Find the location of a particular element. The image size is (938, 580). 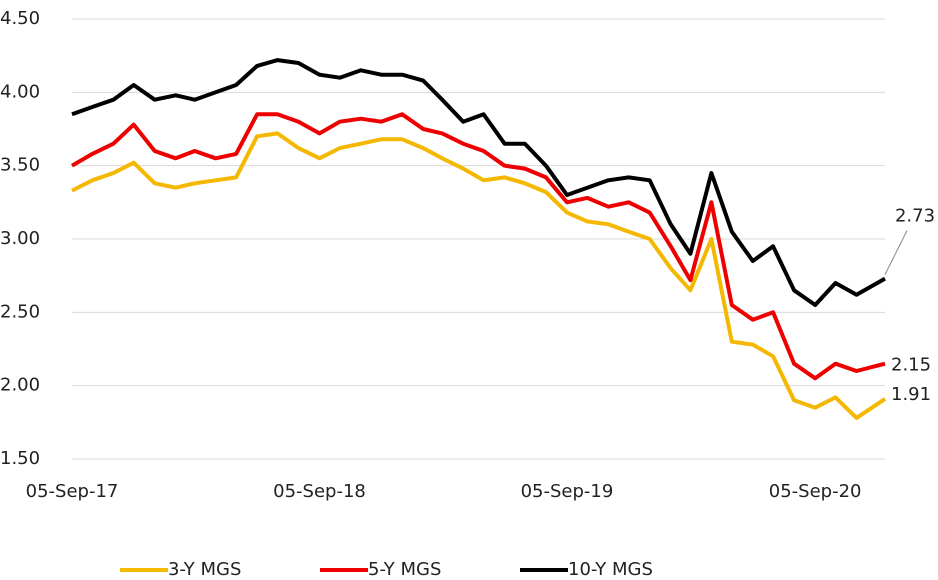

x-tick-label: 05-Sep-18 is located at coordinates (319, 491).